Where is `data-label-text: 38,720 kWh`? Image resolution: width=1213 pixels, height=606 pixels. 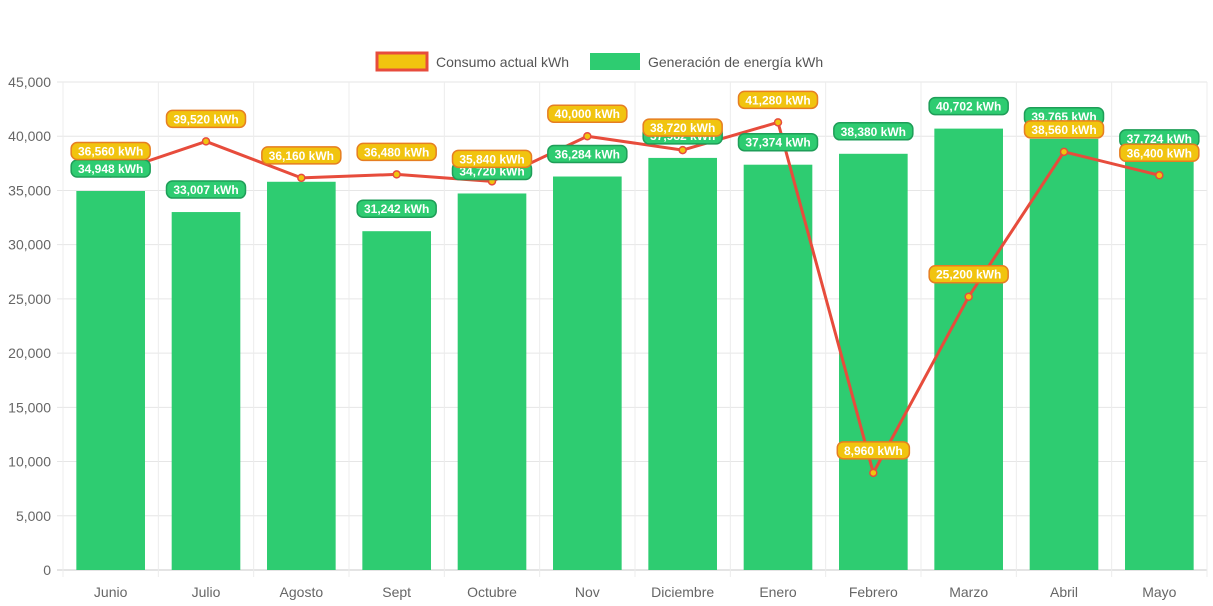 data-label-text: 38,720 kWh is located at coordinates (682, 128).